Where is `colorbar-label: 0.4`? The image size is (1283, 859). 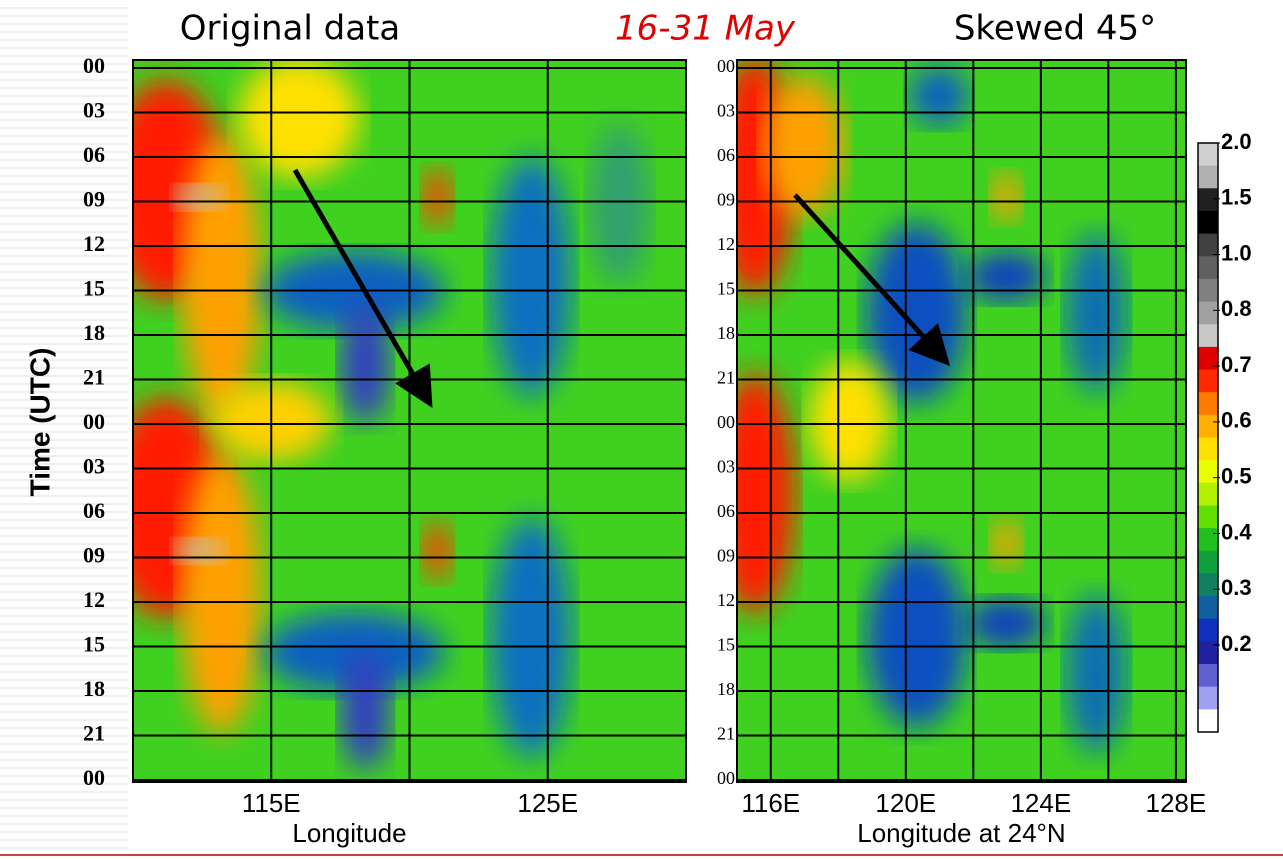 colorbar-label: 0.4 is located at coordinates (1236, 531).